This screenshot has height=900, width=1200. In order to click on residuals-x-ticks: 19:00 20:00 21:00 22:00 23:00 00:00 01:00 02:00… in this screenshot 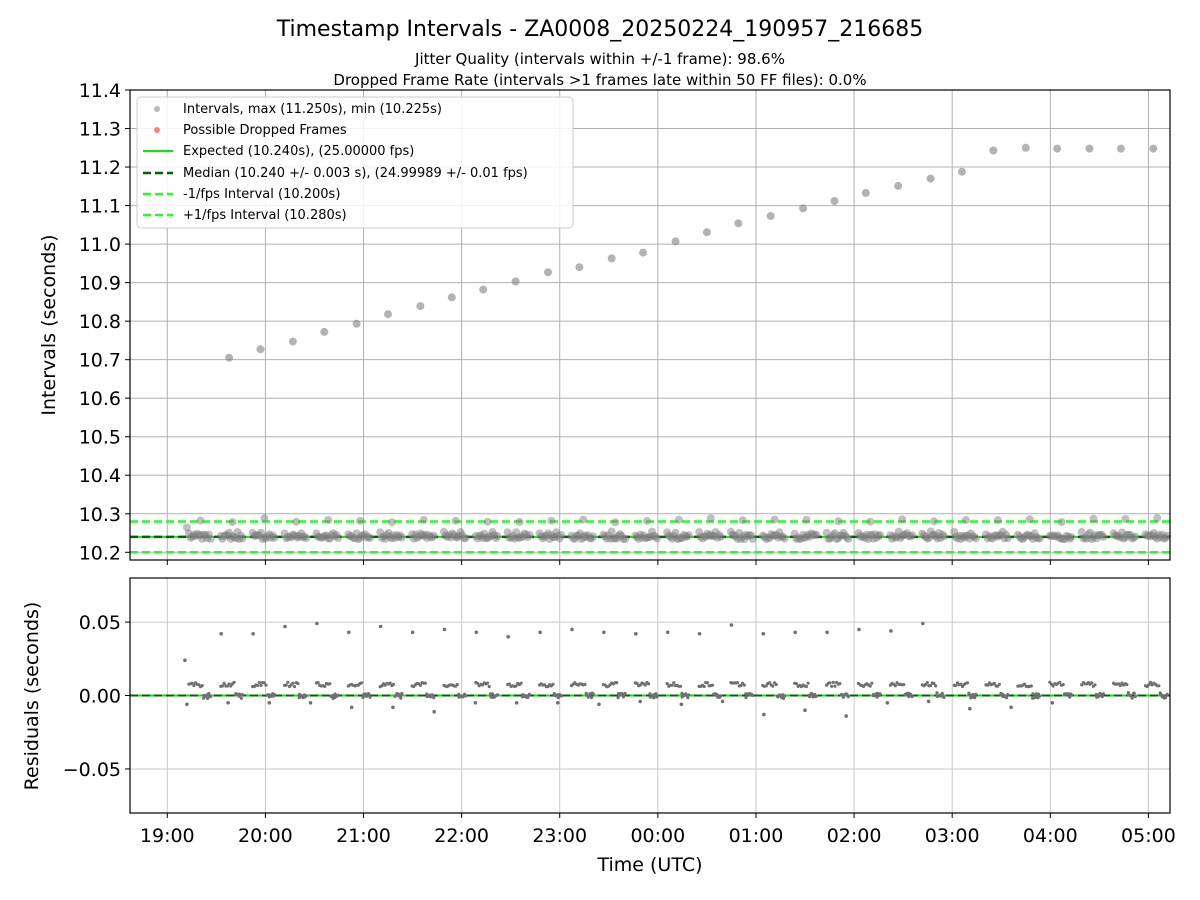, I will do `click(658, 830)`.